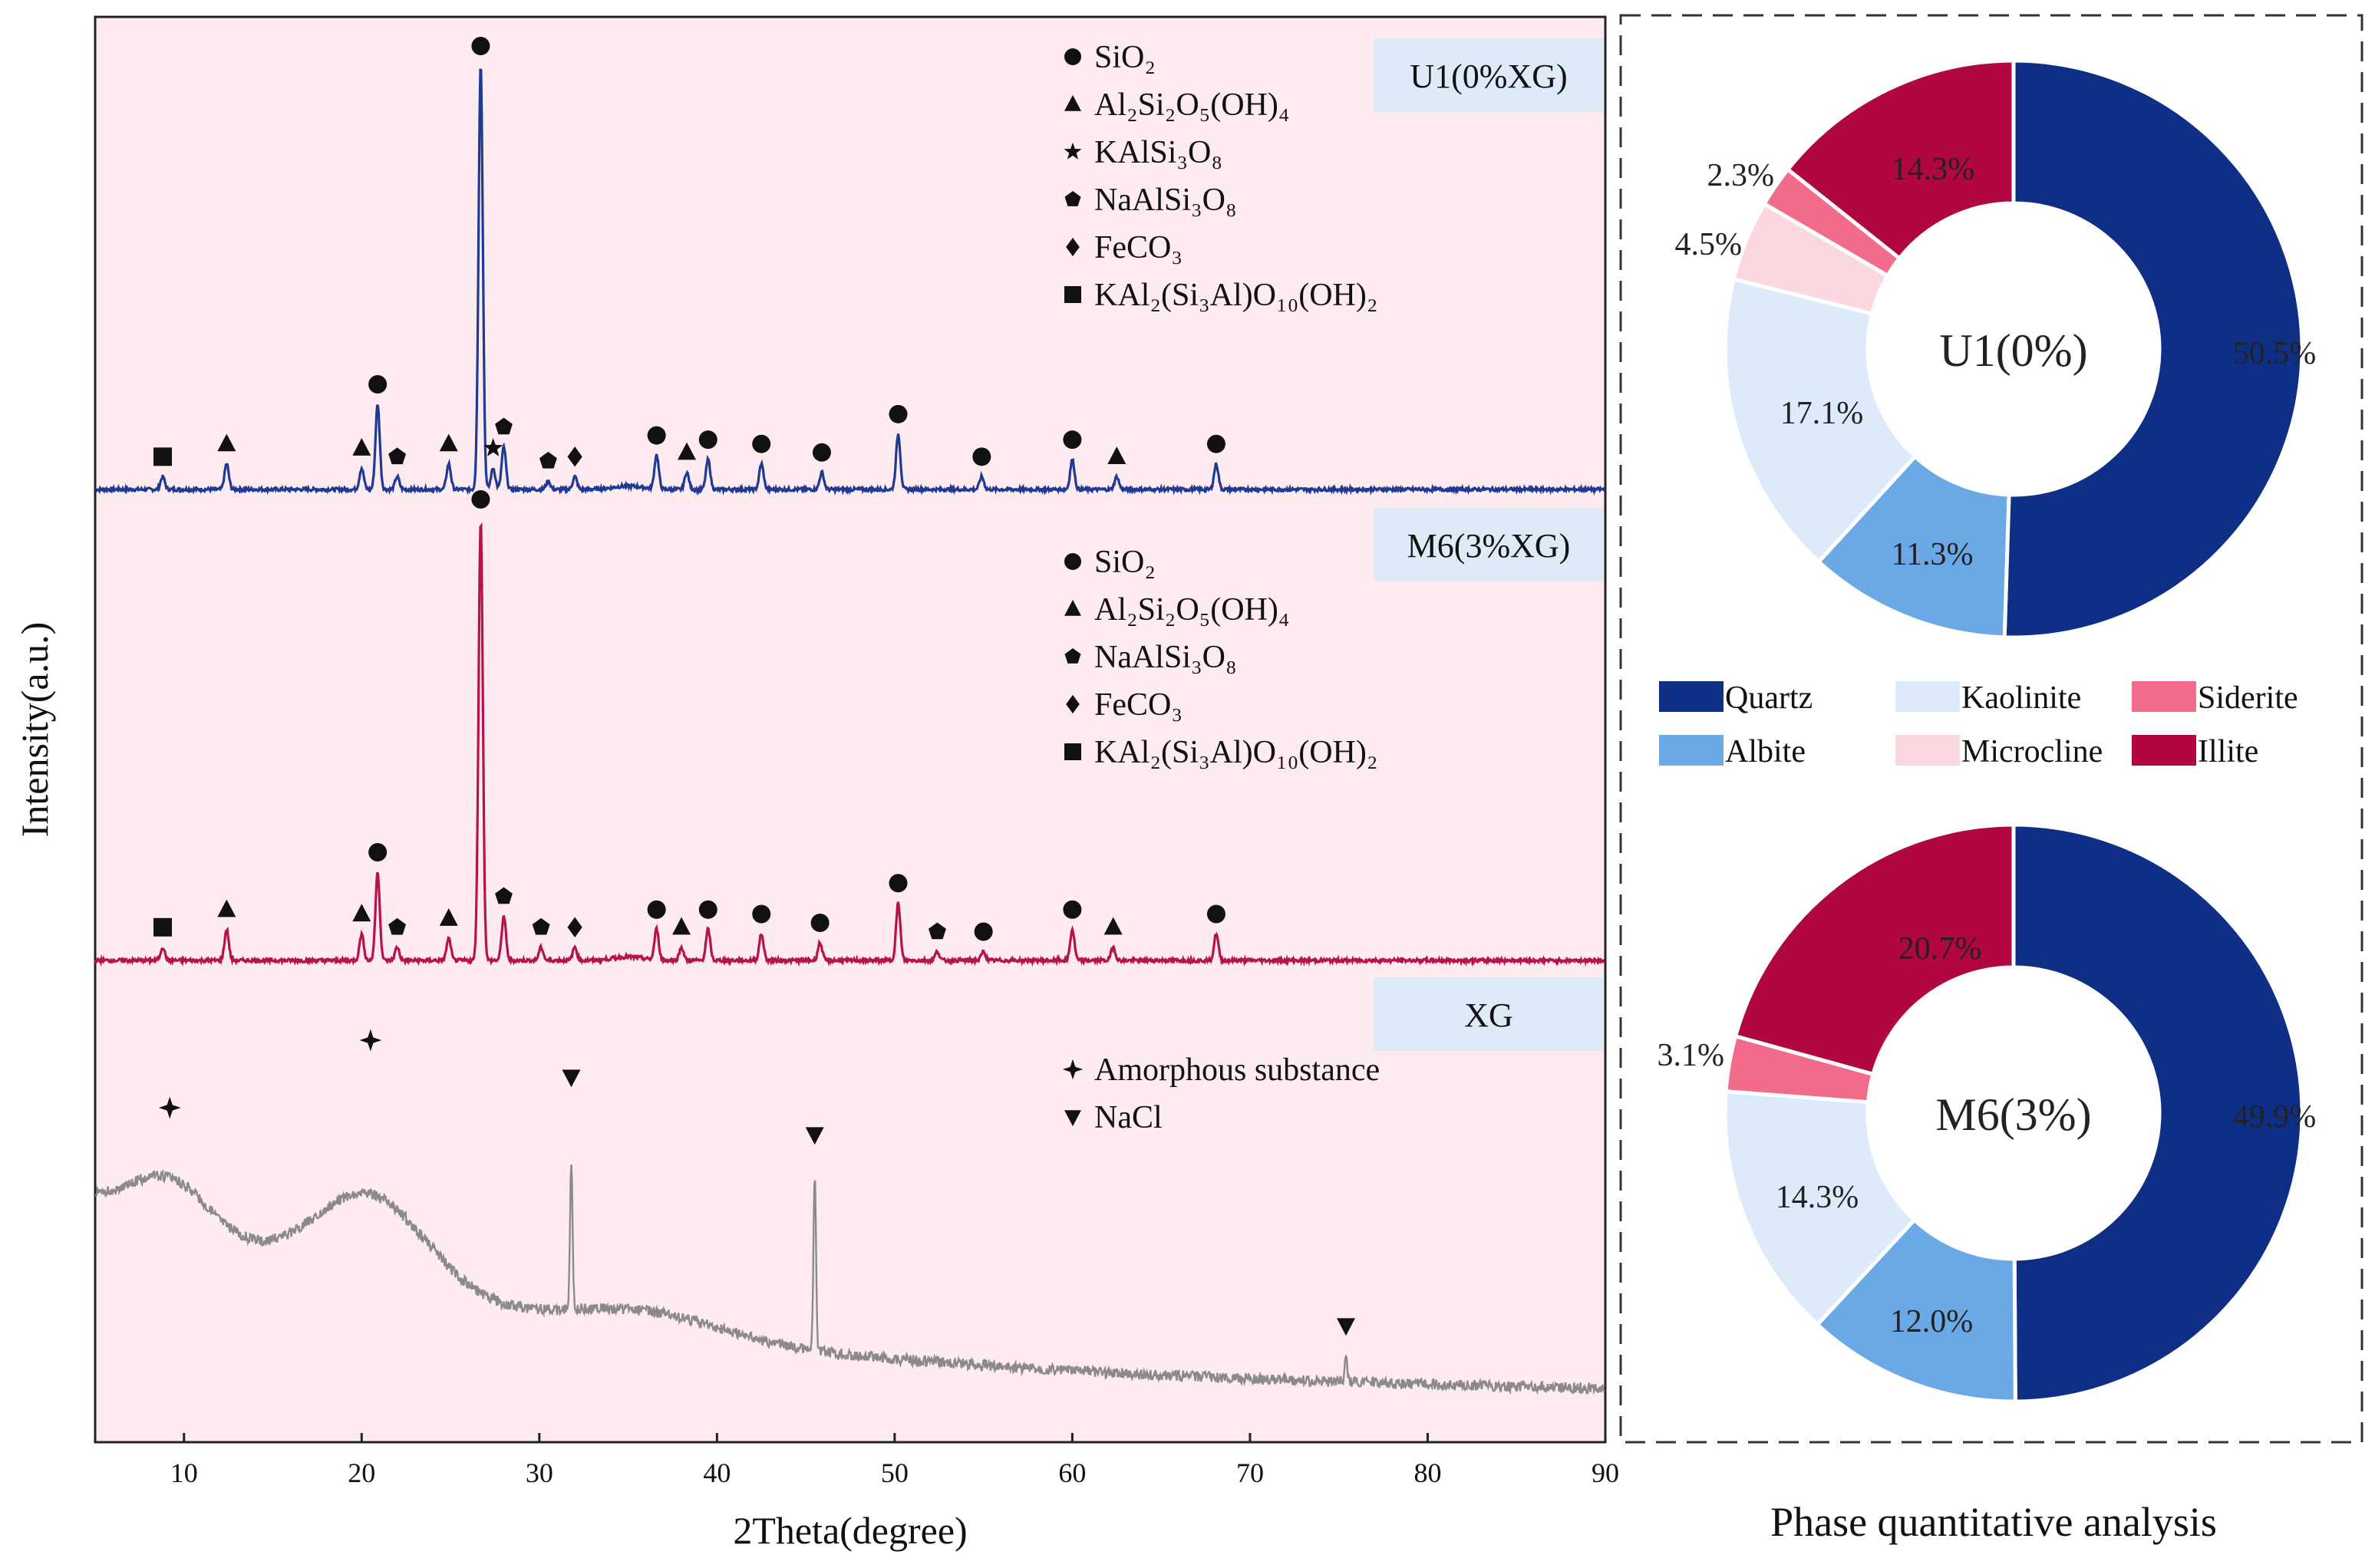  What do you see at coordinates (1691, 750) in the screenshot?
I see `legend-swatch-albite` at bounding box center [1691, 750].